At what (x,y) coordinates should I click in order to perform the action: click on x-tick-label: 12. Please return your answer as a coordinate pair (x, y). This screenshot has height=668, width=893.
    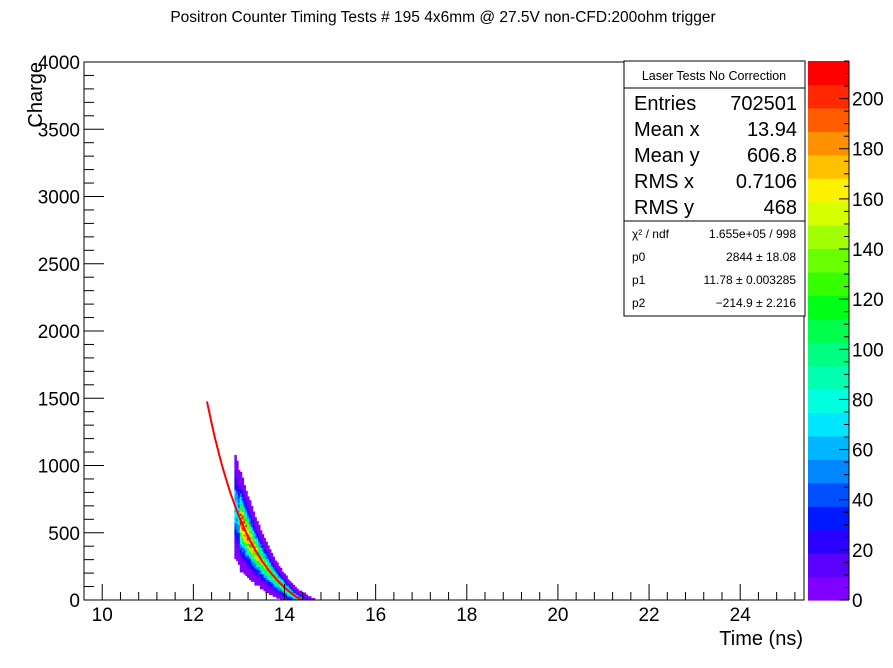
    Looking at the image, I should click on (193, 615).